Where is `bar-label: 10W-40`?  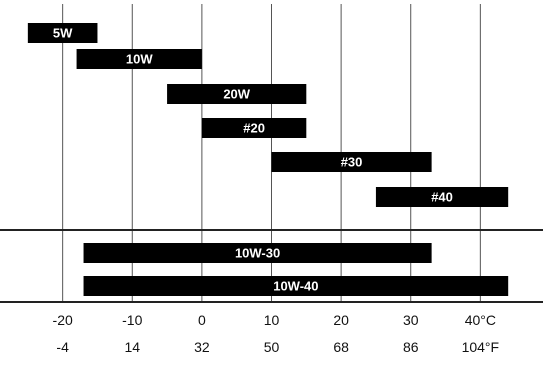
bar-label: 10W-40 is located at coordinates (295, 286).